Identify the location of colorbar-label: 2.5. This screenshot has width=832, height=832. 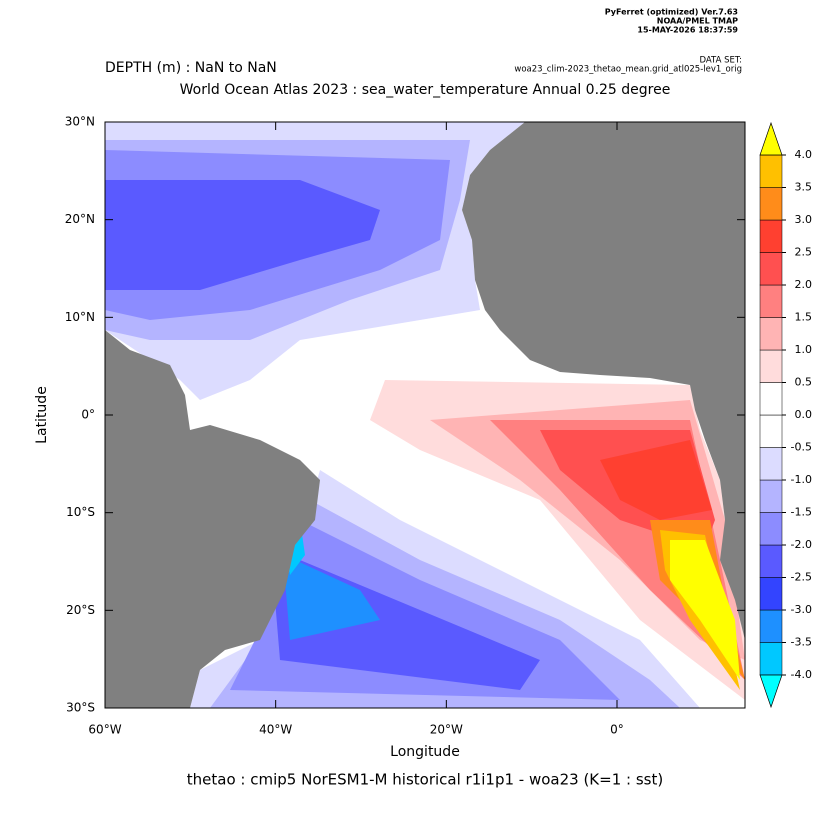
(804, 252).